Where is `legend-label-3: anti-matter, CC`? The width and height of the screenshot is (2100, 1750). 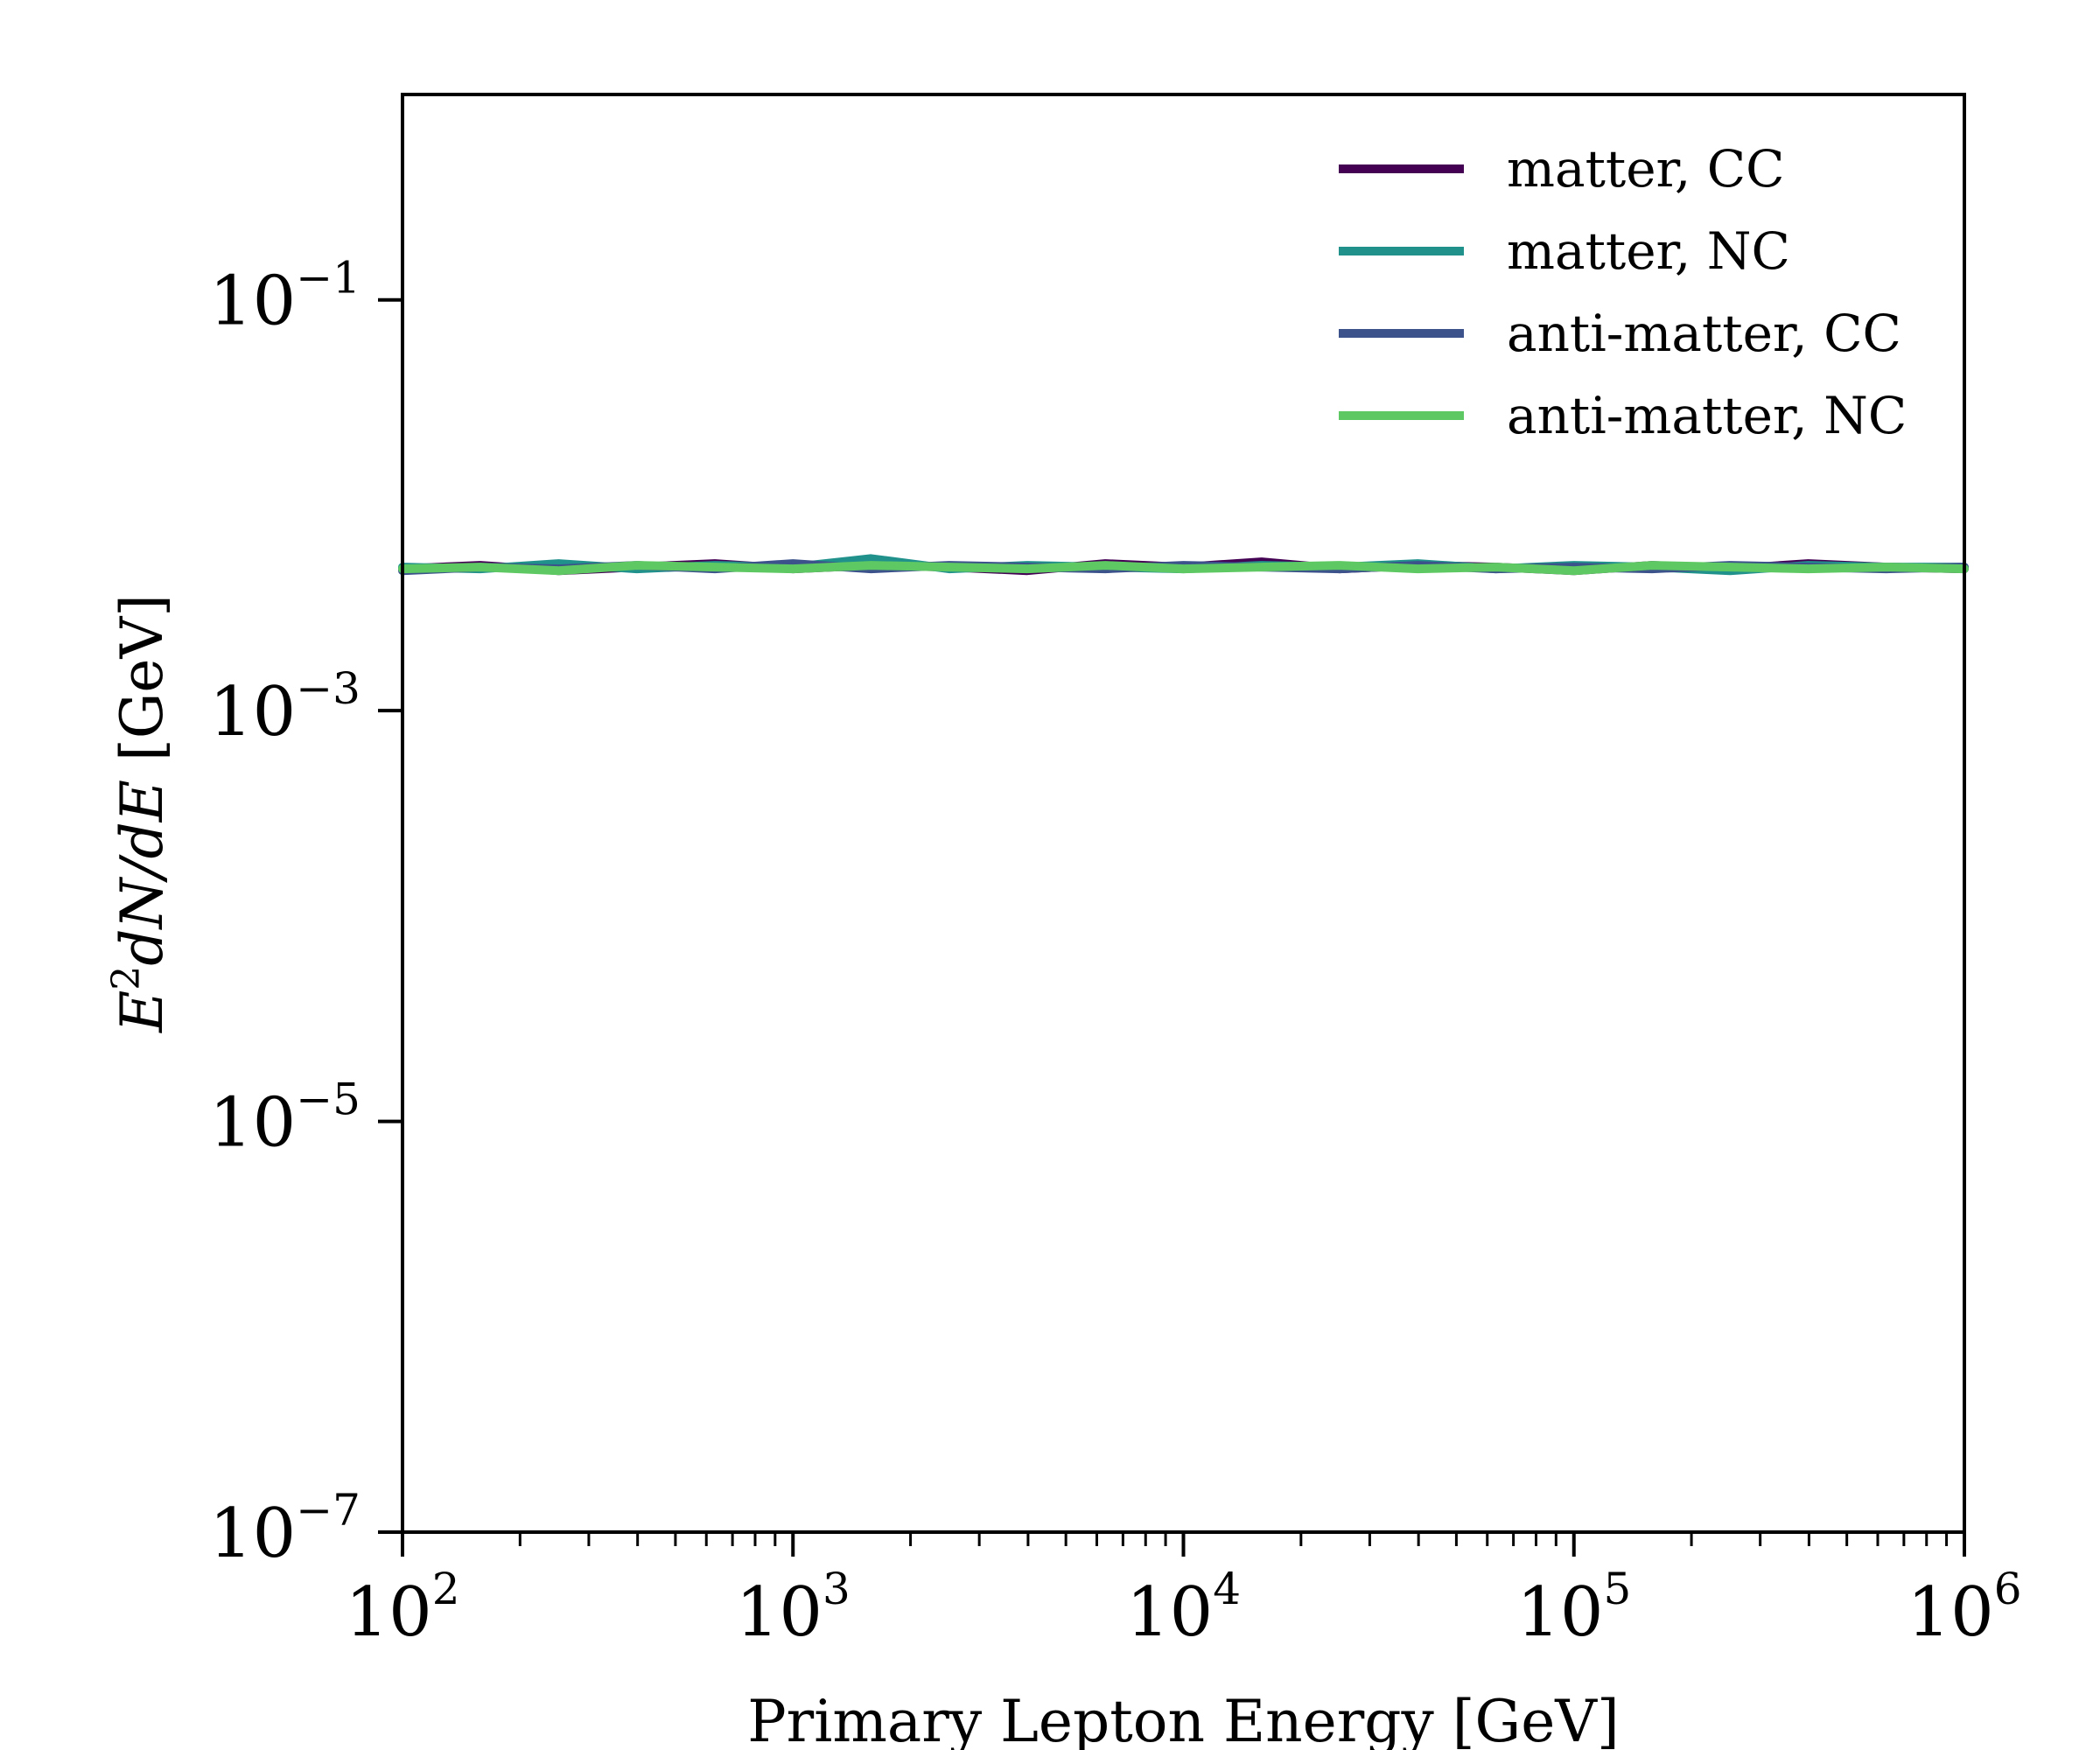 legend-label-3: anti-matter, CC is located at coordinates (1704, 333).